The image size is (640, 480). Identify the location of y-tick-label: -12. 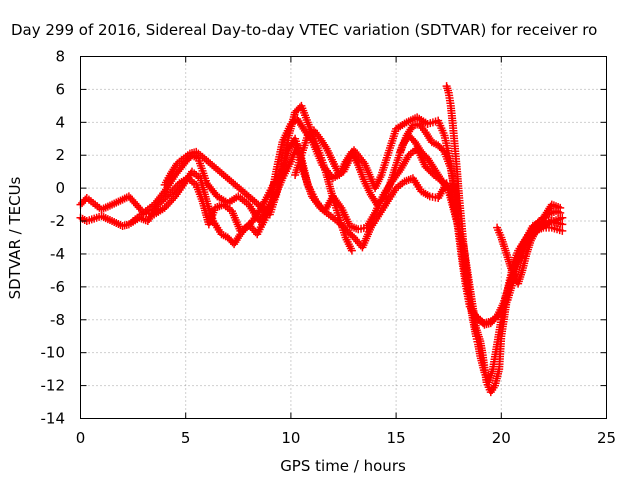
(53, 386).